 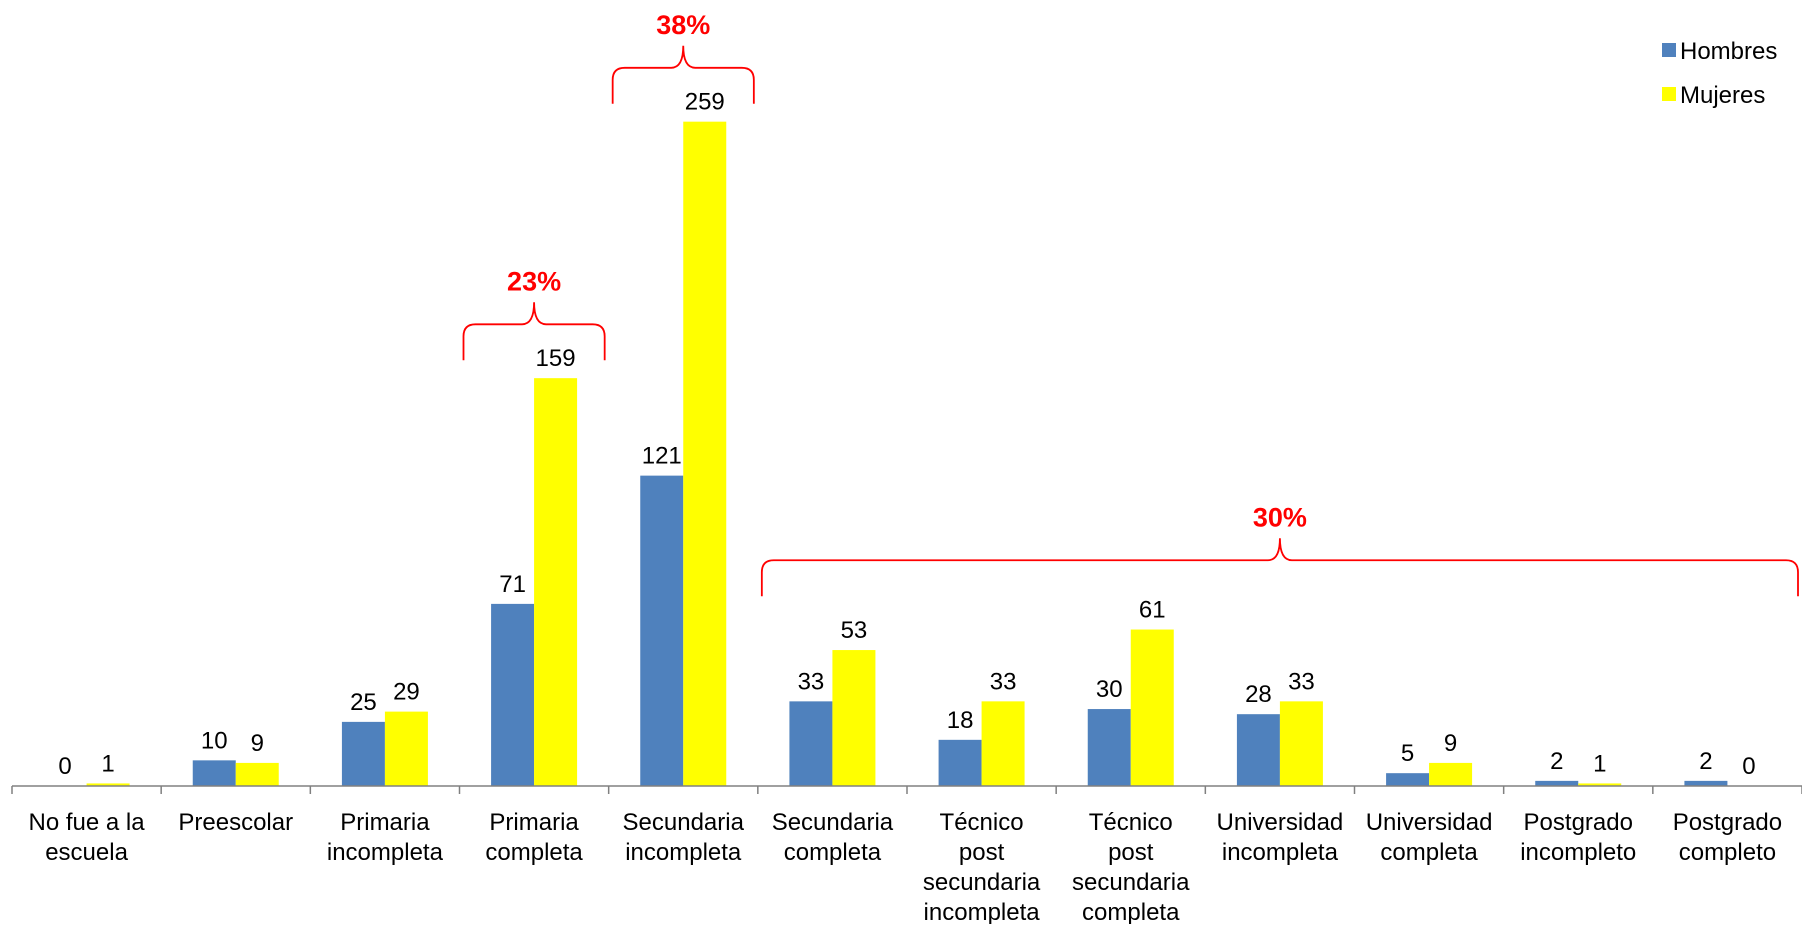 What do you see at coordinates (534, 837) in the screenshot?
I see `category-label-3: Primaria completa` at bounding box center [534, 837].